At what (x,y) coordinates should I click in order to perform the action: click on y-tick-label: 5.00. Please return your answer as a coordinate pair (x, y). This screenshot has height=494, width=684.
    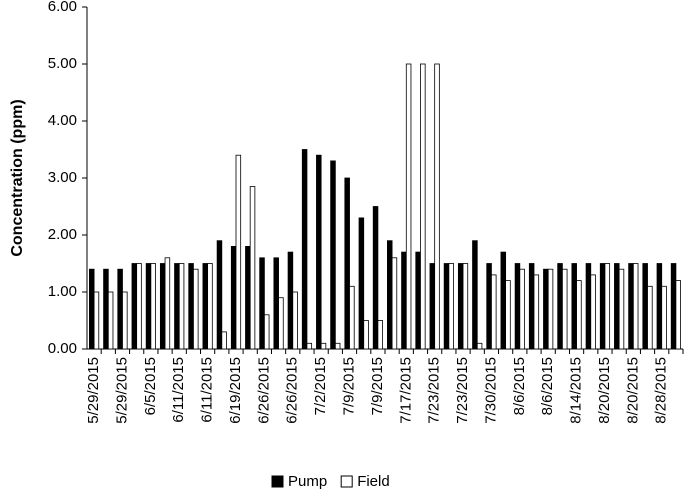
    Looking at the image, I should click on (62, 63).